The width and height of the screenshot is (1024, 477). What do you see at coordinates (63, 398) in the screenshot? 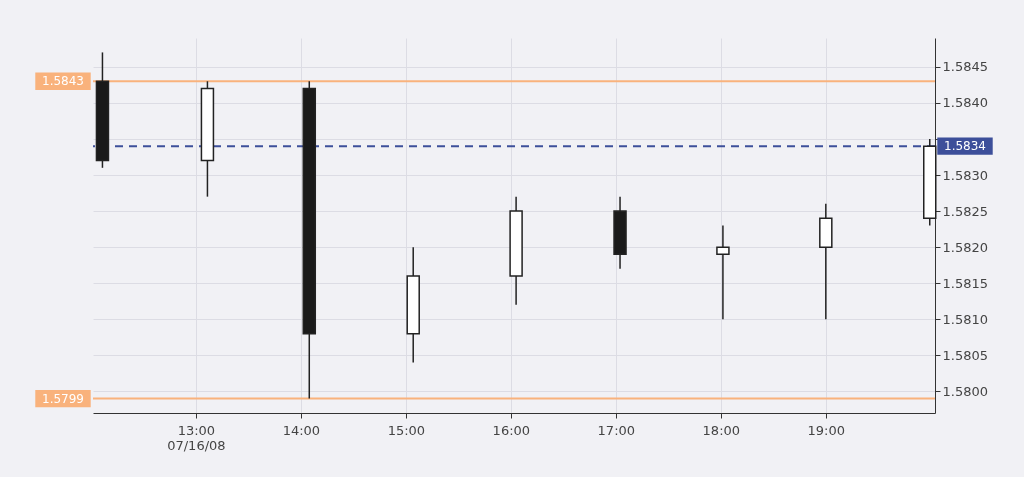
I see `ref-line-label: 1.5799` at bounding box center [63, 398].